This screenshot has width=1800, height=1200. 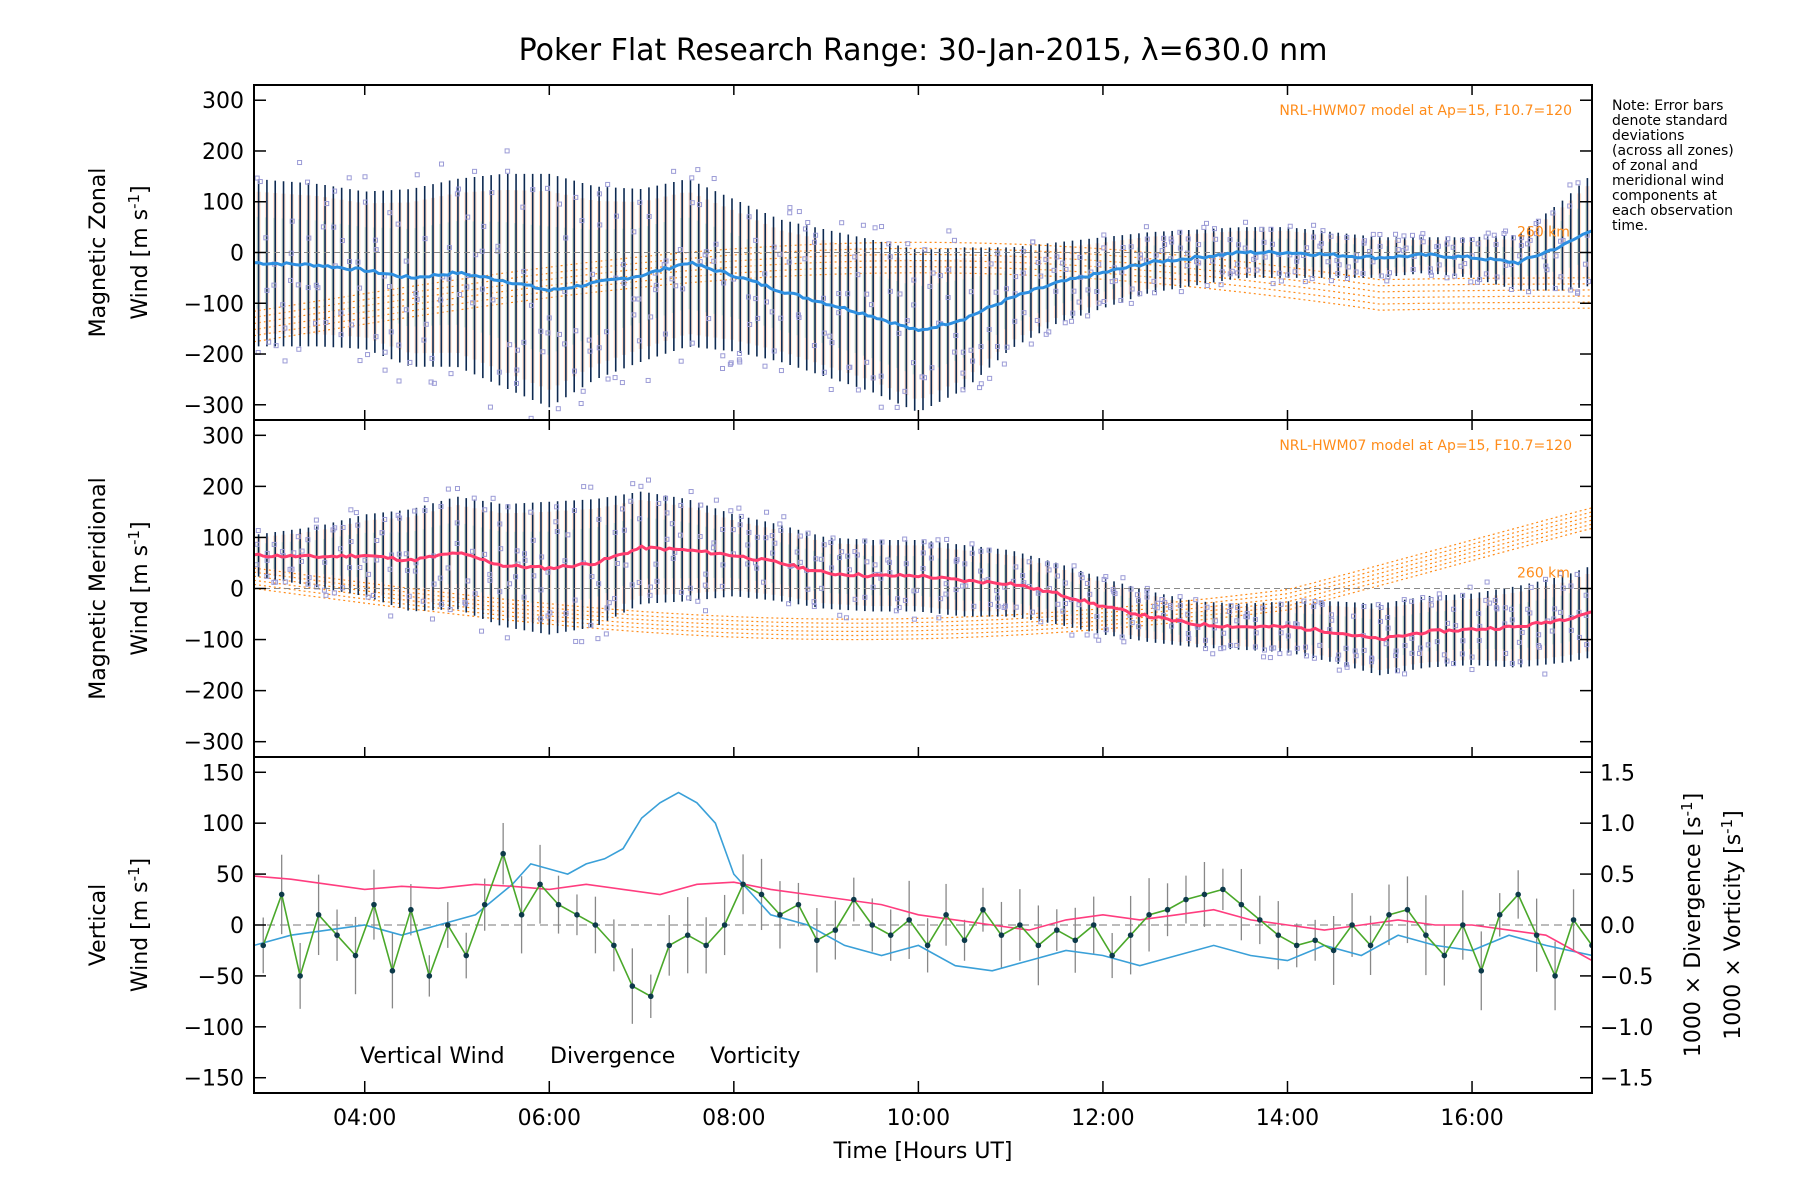 What do you see at coordinates (549, 1118) in the screenshot?
I see `x-tick-label: 06:00` at bounding box center [549, 1118].